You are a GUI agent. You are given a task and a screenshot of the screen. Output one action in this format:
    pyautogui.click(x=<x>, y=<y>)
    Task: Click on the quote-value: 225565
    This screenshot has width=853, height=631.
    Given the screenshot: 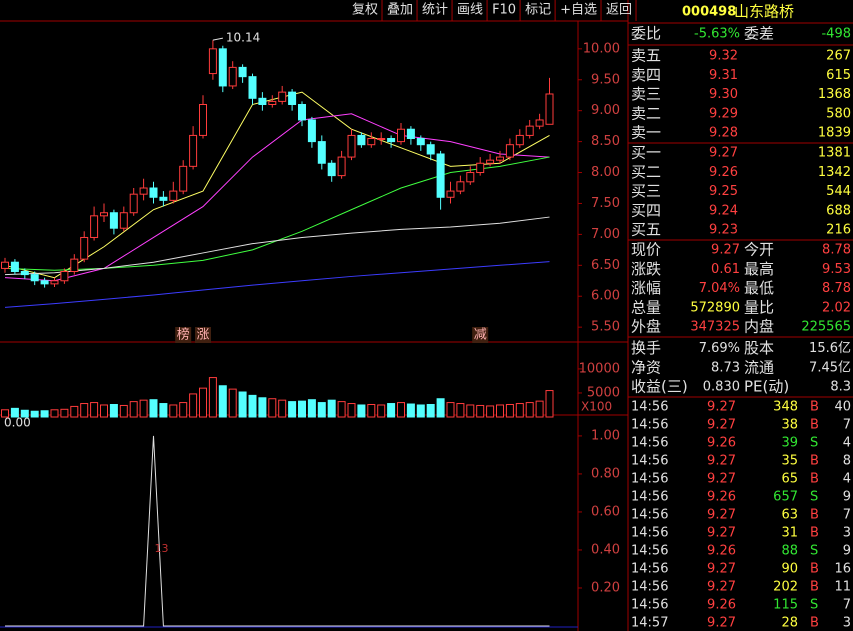 What is the action you would take?
    pyautogui.click(x=826, y=327)
    